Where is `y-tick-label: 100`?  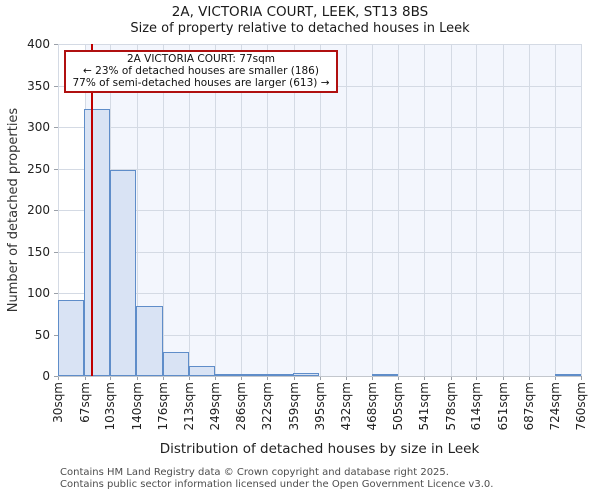 y-tick-label: 100 is located at coordinates (38, 293).